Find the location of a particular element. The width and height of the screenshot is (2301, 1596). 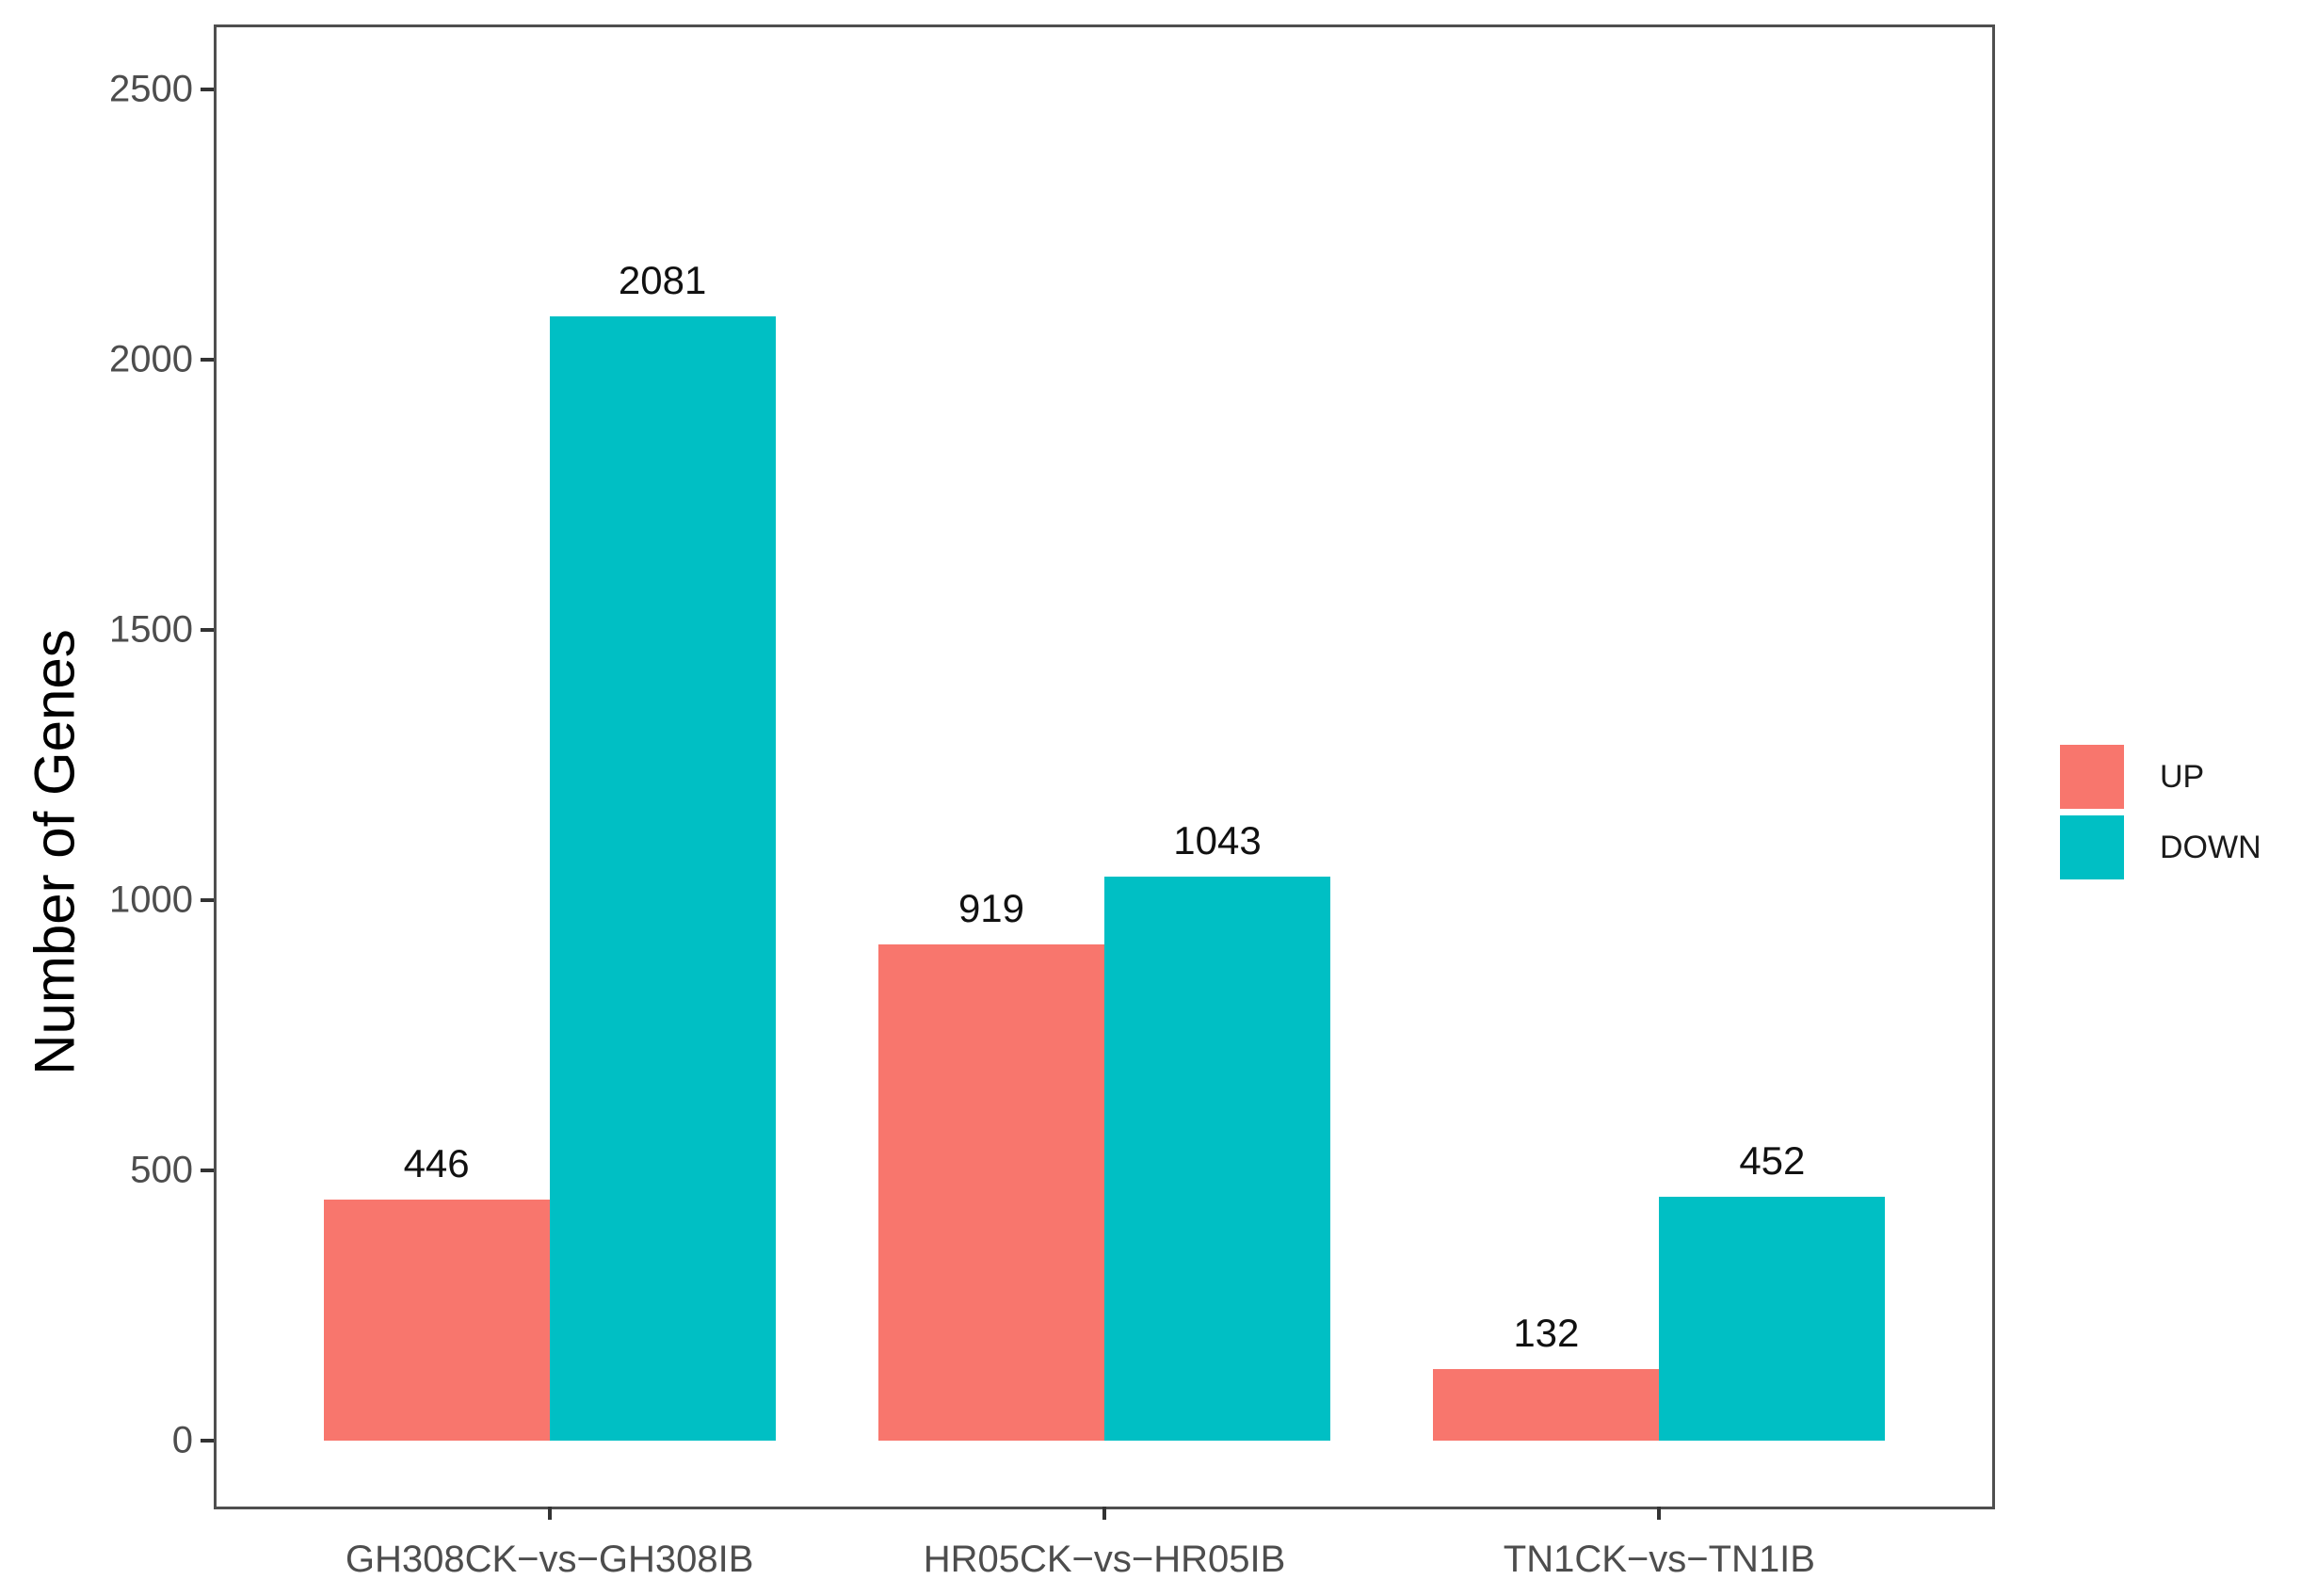

bar-value-label: 1043 is located at coordinates (1217, 840).